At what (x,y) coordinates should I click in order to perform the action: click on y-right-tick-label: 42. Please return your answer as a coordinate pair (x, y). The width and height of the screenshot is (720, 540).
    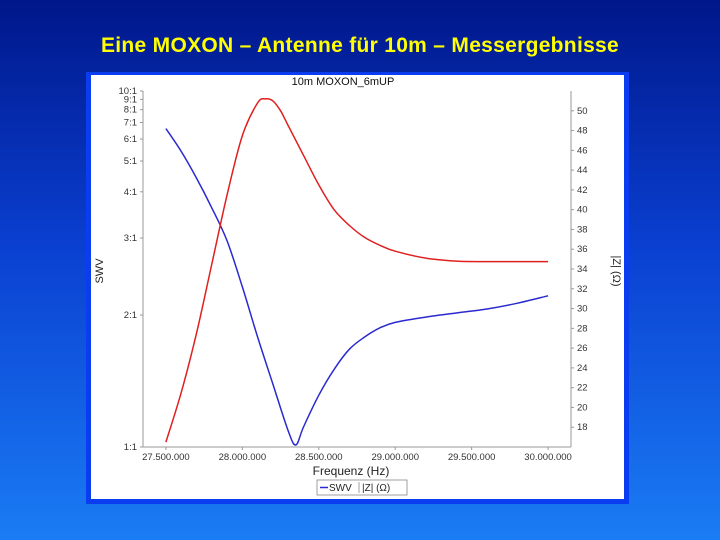
    Looking at the image, I should click on (582, 190).